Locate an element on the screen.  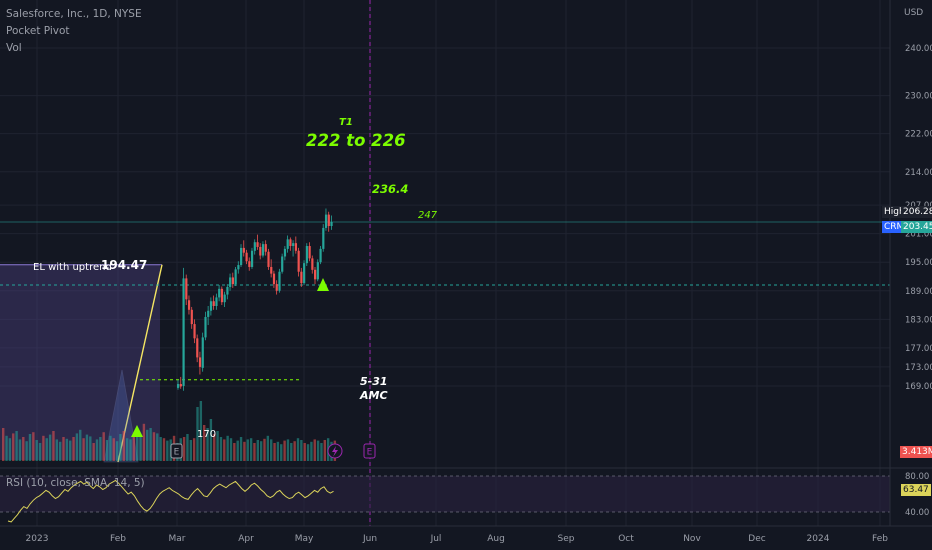
earnings-marker-past is located at coordinates (176, 451).